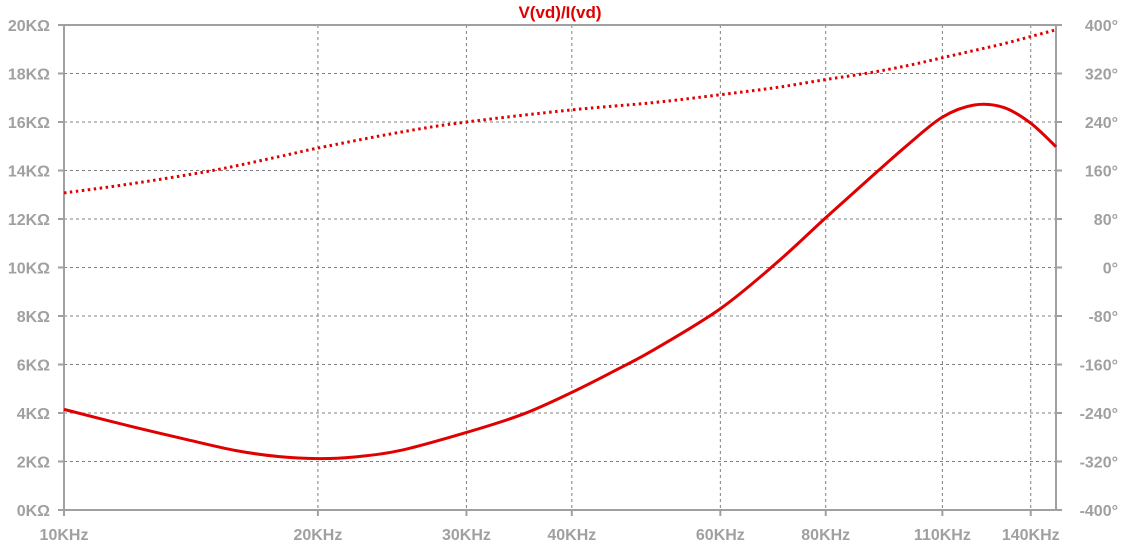 This screenshot has height=548, width=1126. What do you see at coordinates (29, 123) in the screenshot?
I see `left-tick-label: 16KΩ` at bounding box center [29, 123].